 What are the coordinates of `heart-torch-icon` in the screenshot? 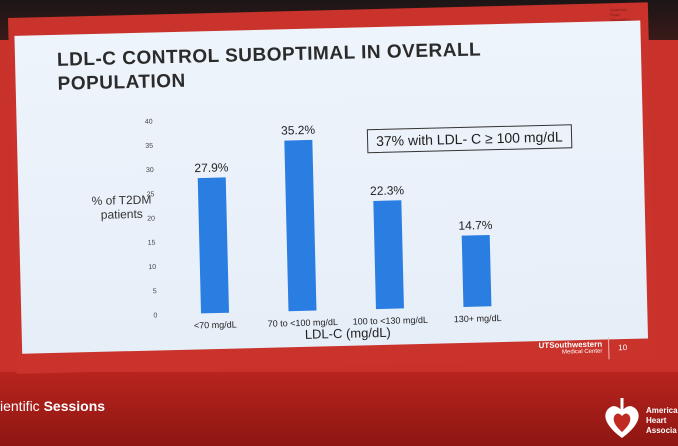 It's located at (602, 14).